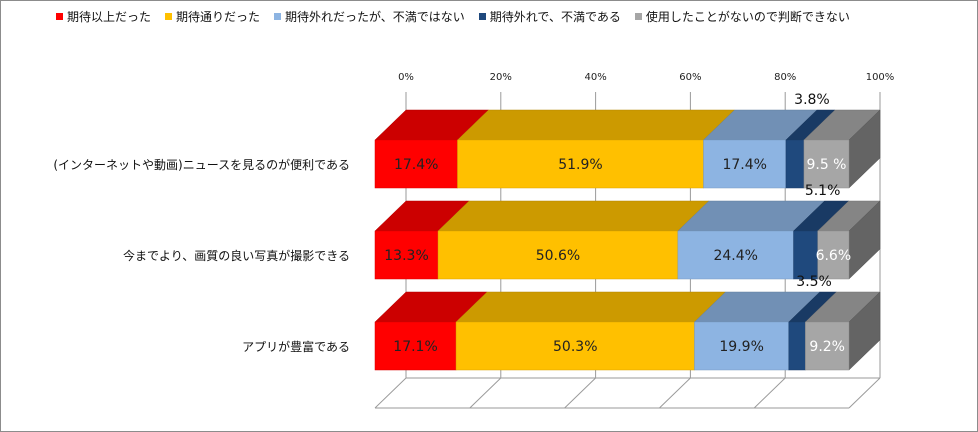 This screenshot has width=978, height=432. What do you see at coordinates (690, 77) in the screenshot?
I see `x-tick-label: 60%` at bounding box center [690, 77].